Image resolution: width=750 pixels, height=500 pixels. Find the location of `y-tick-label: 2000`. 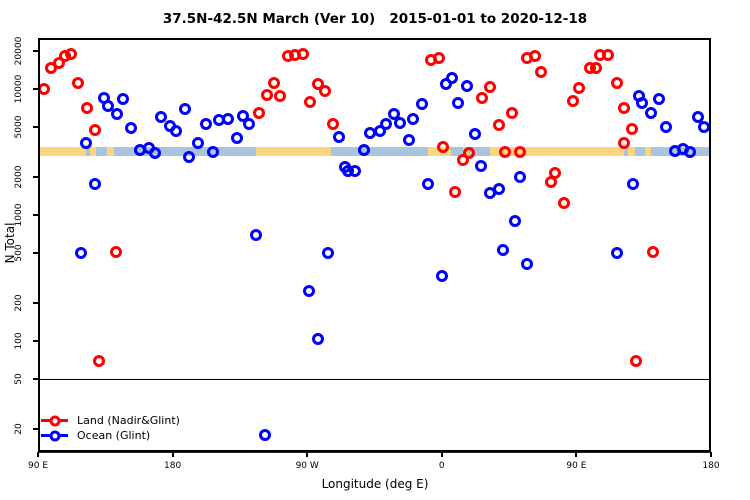

y-tick-label: 2000 is located at coordinates (19, 177).